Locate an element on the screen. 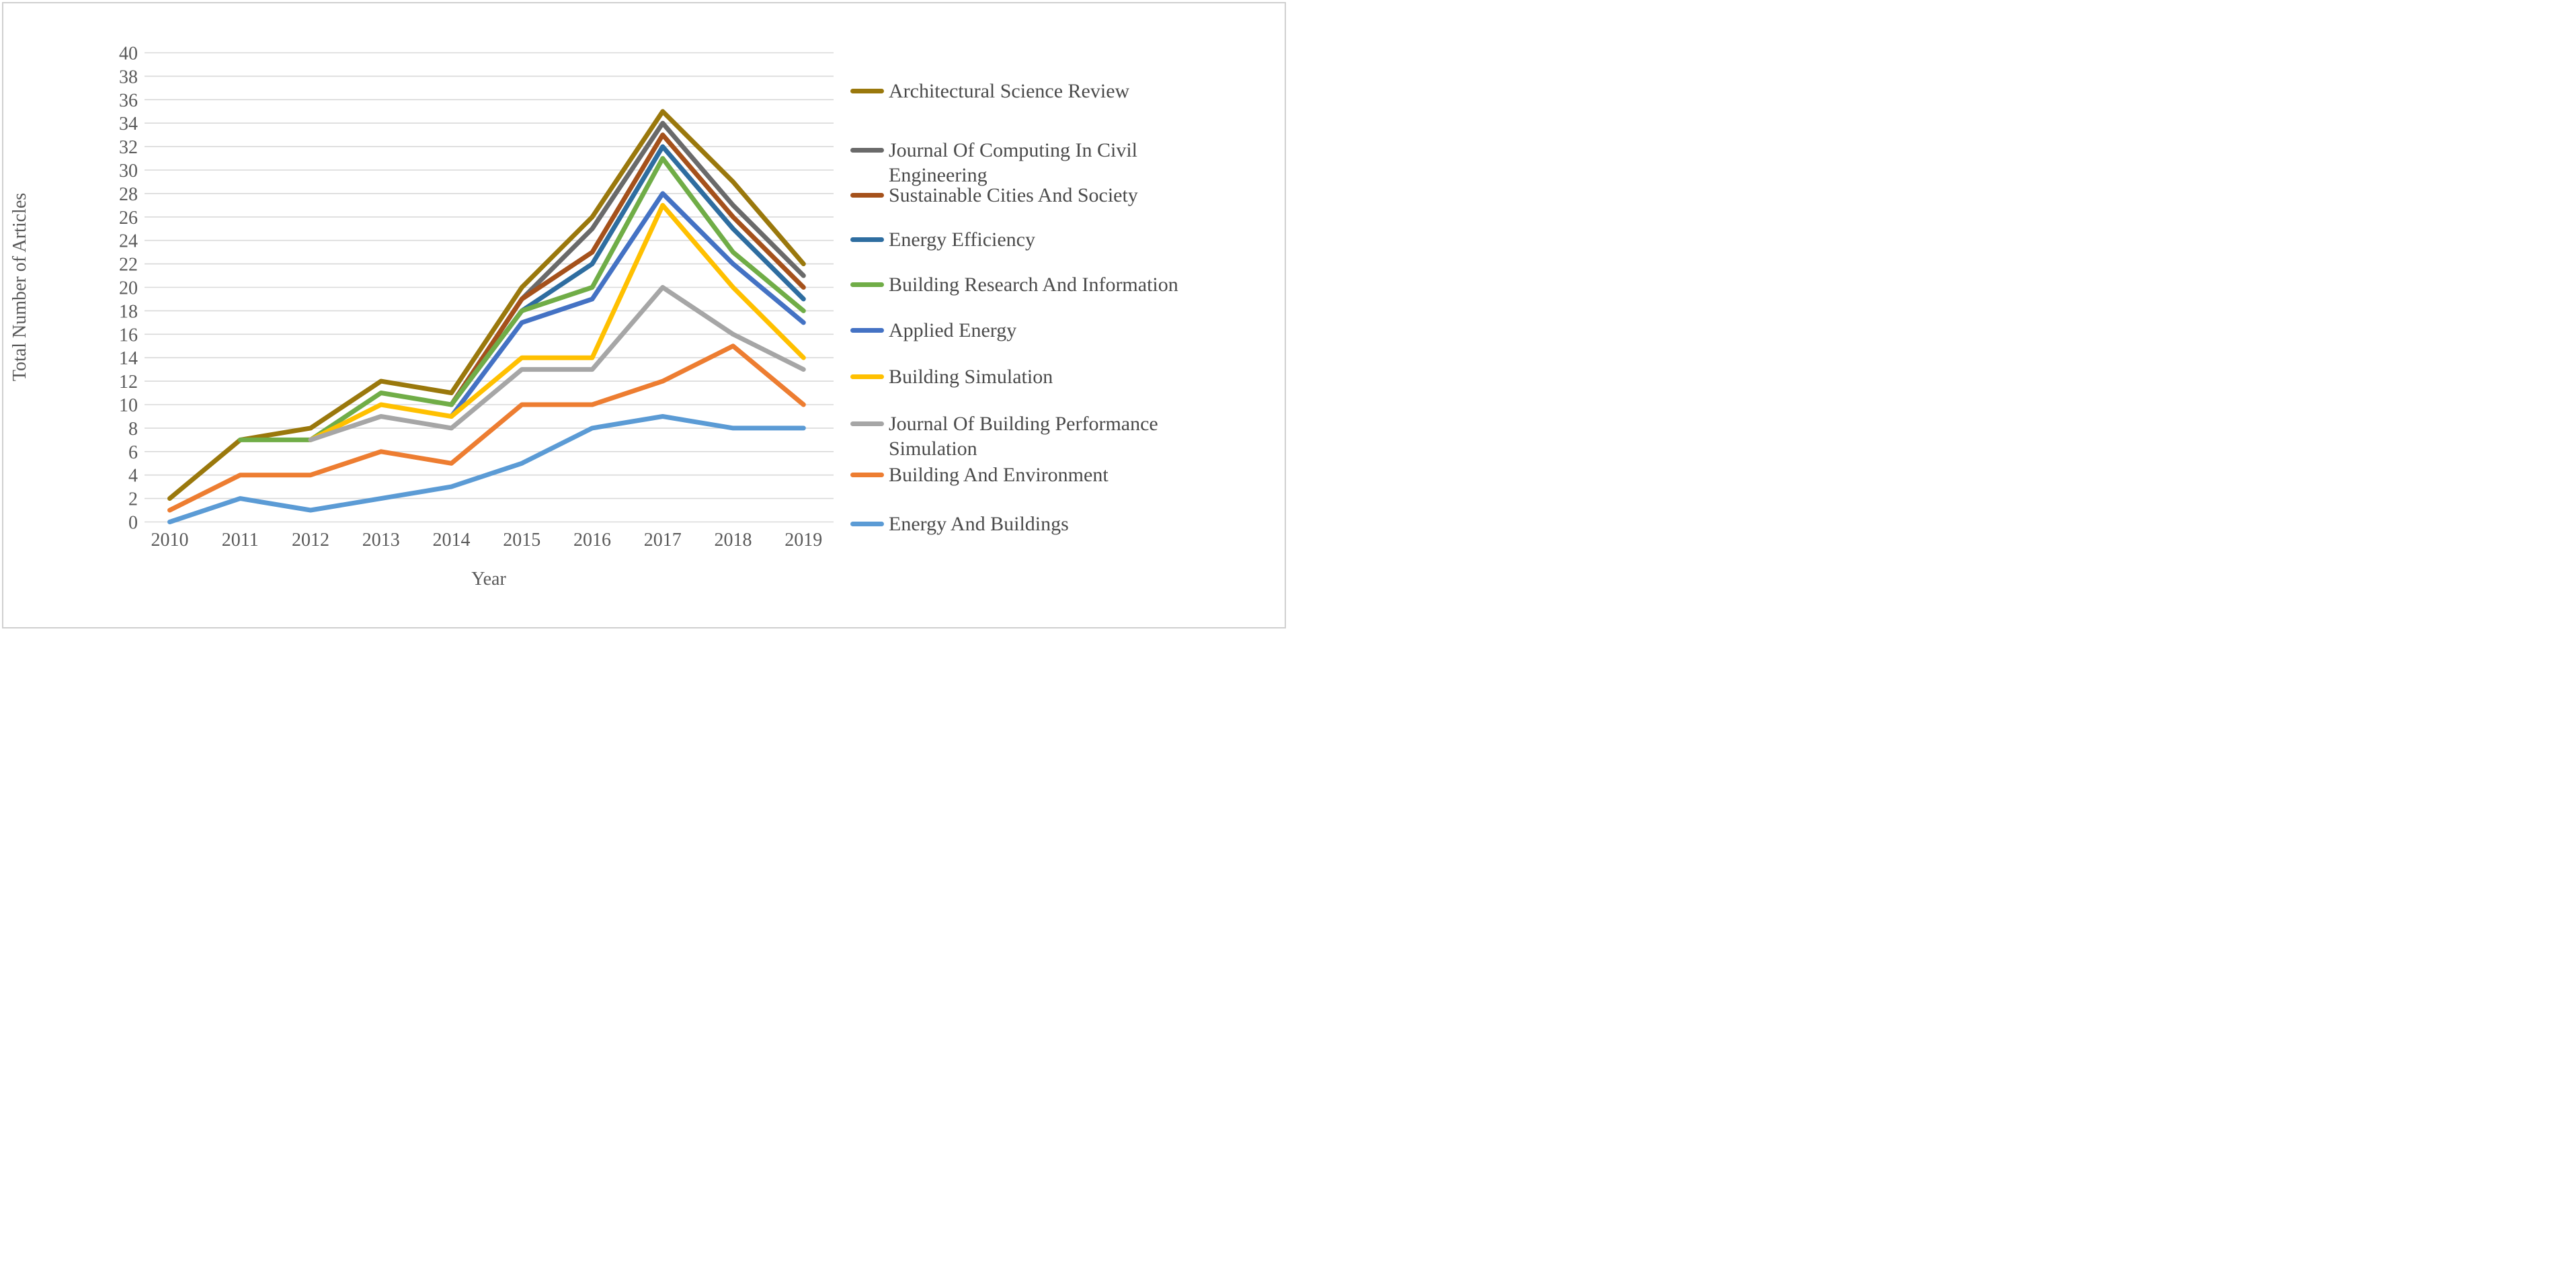  series-line-building-research-and-information is located at coordinates (521, 299).